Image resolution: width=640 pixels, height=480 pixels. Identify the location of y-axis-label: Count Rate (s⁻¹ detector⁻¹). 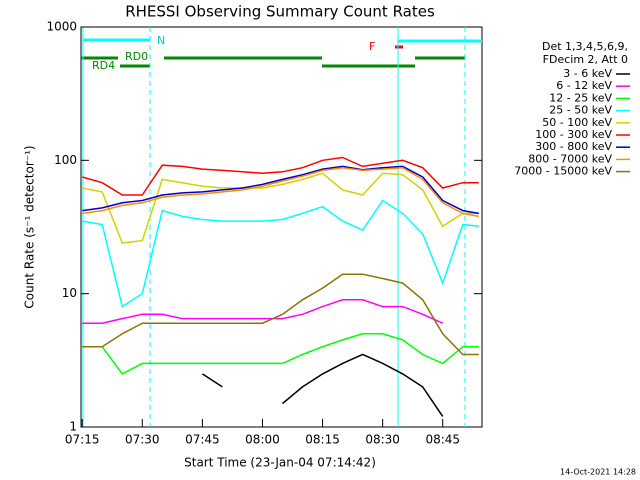
(30, 226).